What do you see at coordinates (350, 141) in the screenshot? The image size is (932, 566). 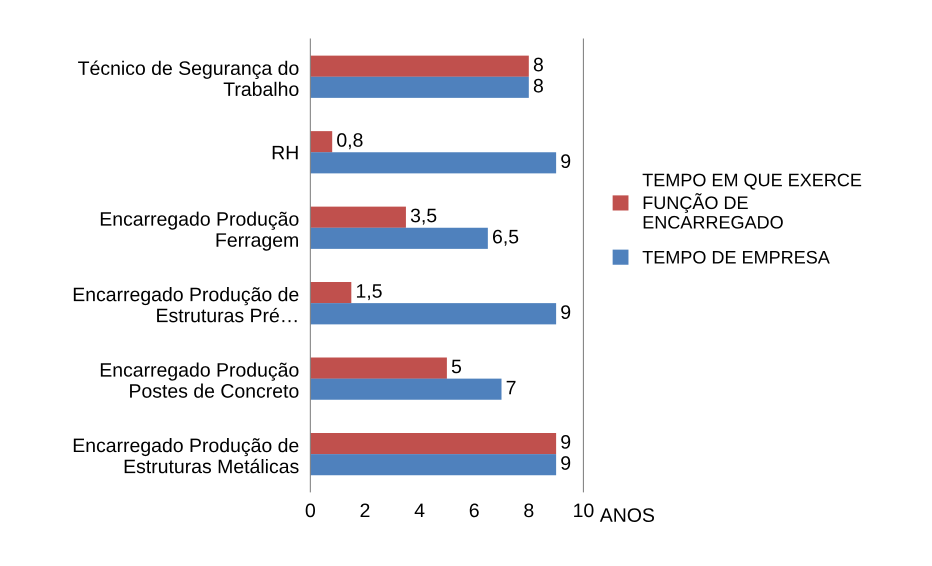 I see `data-label: 0,8` at bounding box center [350, 141].